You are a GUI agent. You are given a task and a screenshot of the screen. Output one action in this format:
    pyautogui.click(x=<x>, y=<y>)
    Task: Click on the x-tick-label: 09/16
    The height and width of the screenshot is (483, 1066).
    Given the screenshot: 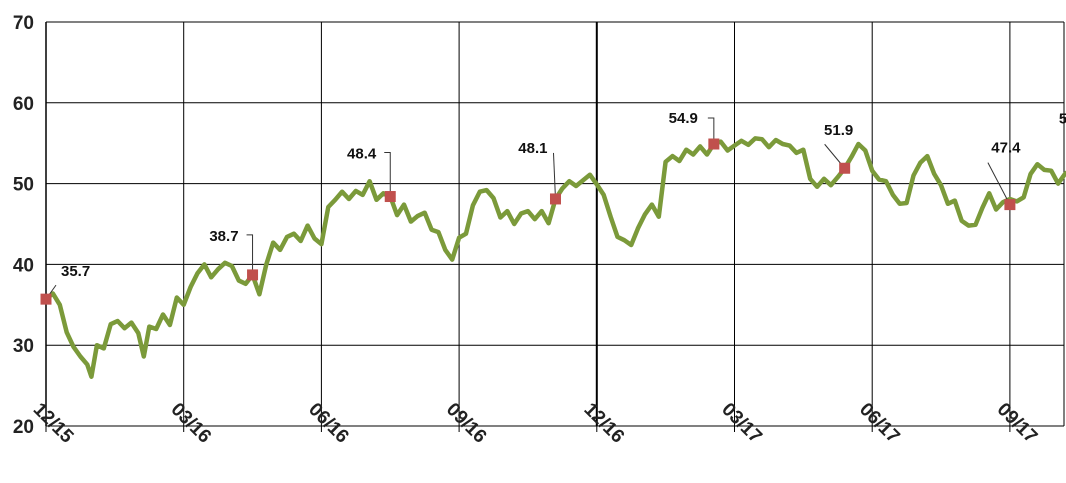 What is the action you would take?
    pyautogui.click(x=466, y=423)
    